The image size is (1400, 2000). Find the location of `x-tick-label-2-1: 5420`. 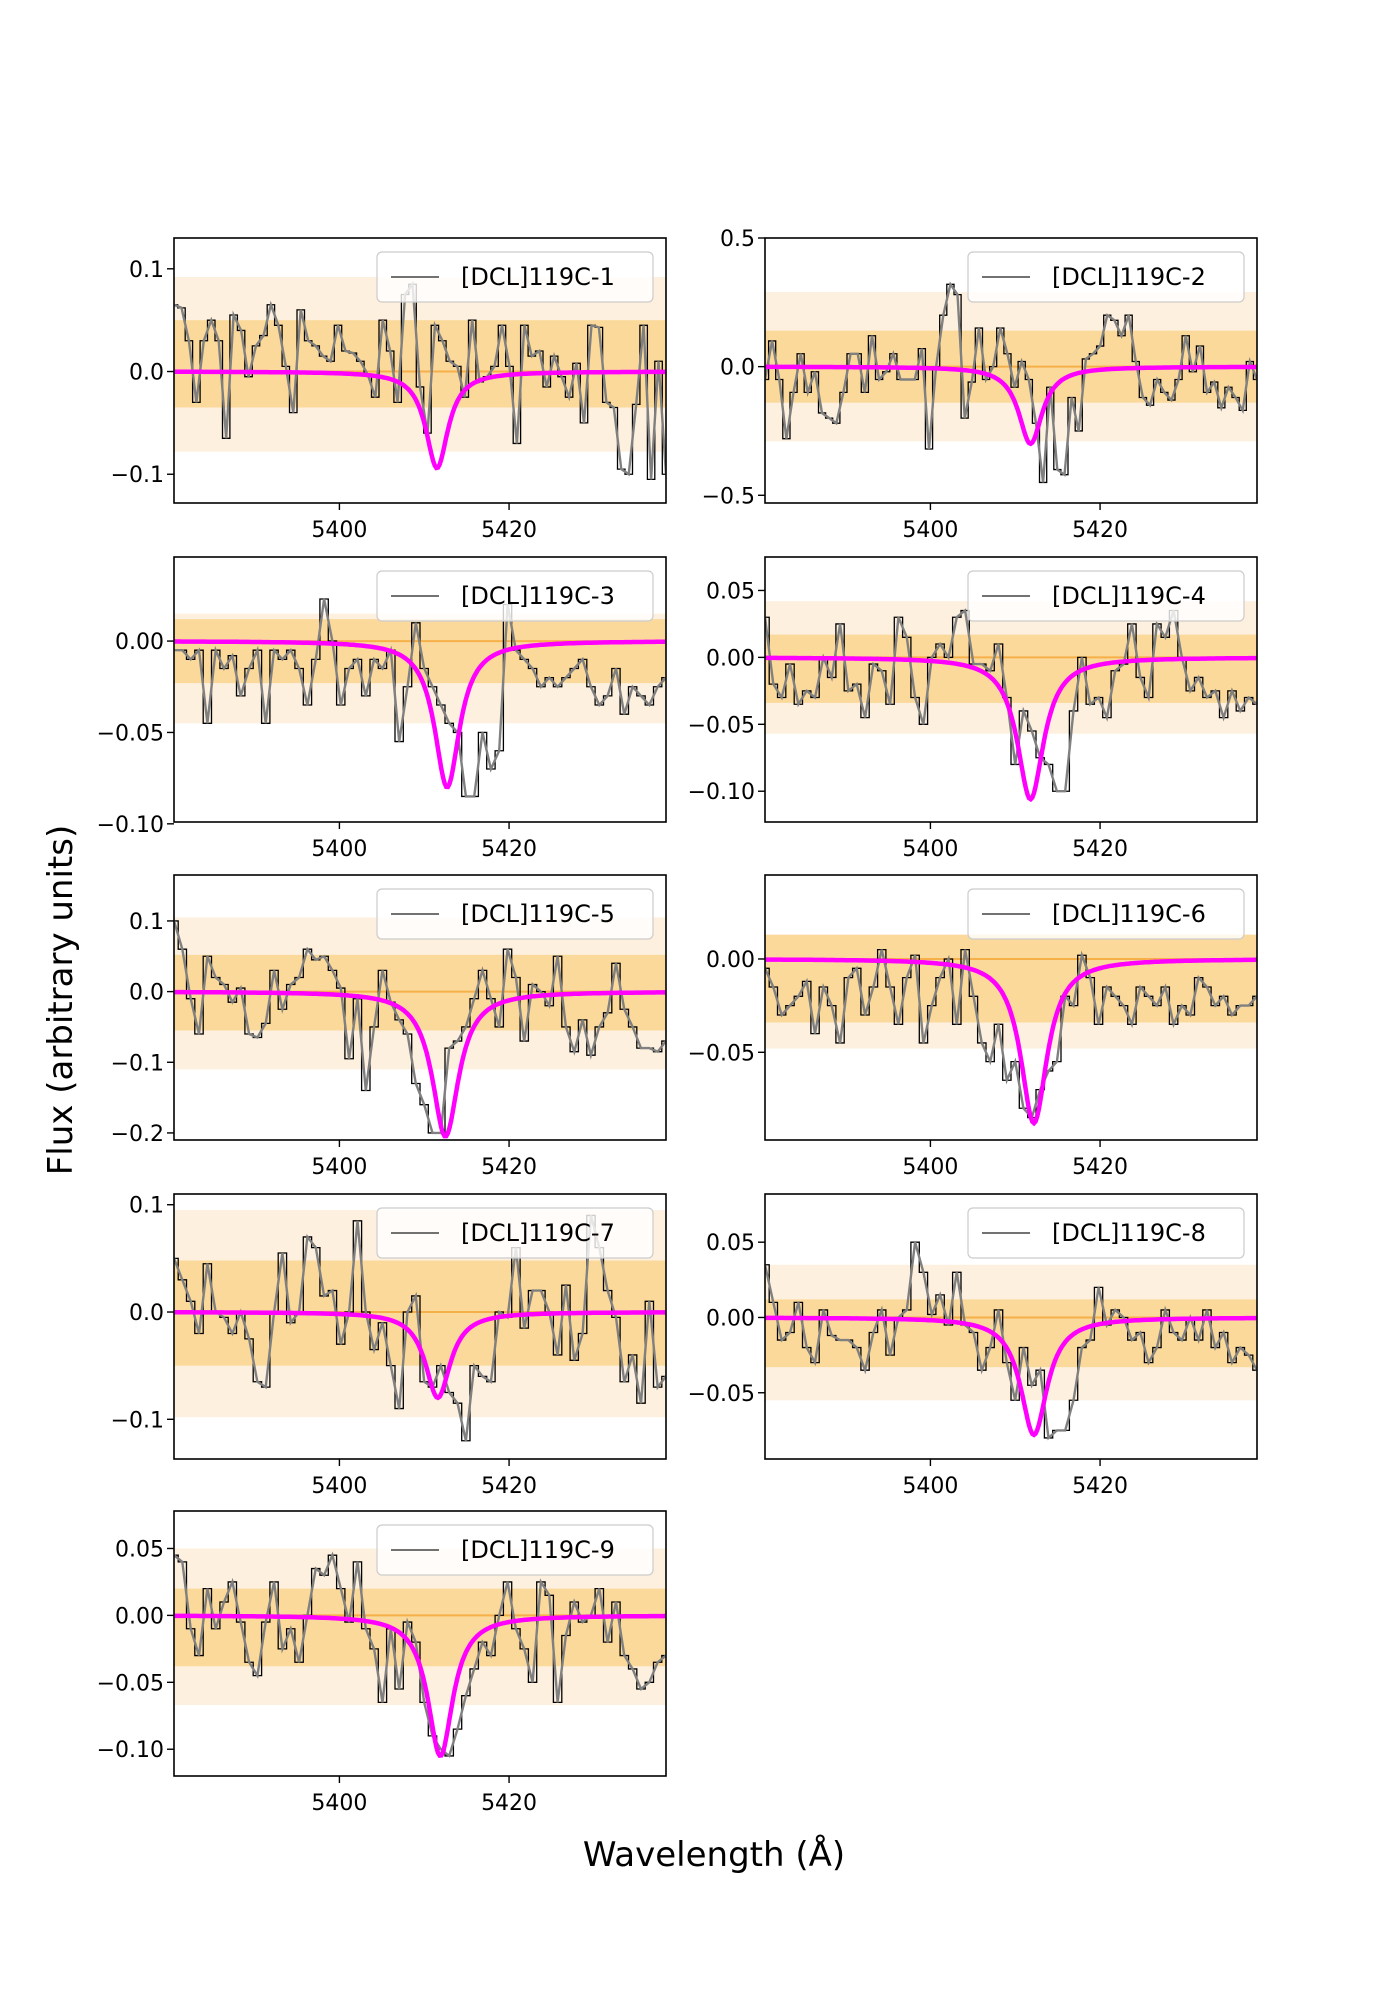

x-tick-label-2-1: 5420 is located at coordinates (1100, 530).